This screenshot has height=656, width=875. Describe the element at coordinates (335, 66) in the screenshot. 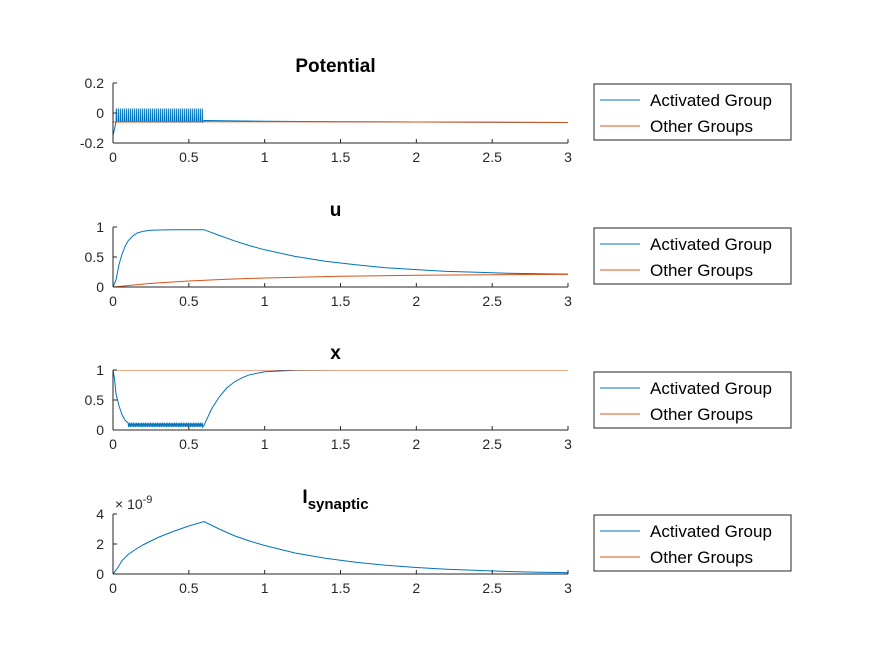

I see `subplot-title: Potential` at that location.